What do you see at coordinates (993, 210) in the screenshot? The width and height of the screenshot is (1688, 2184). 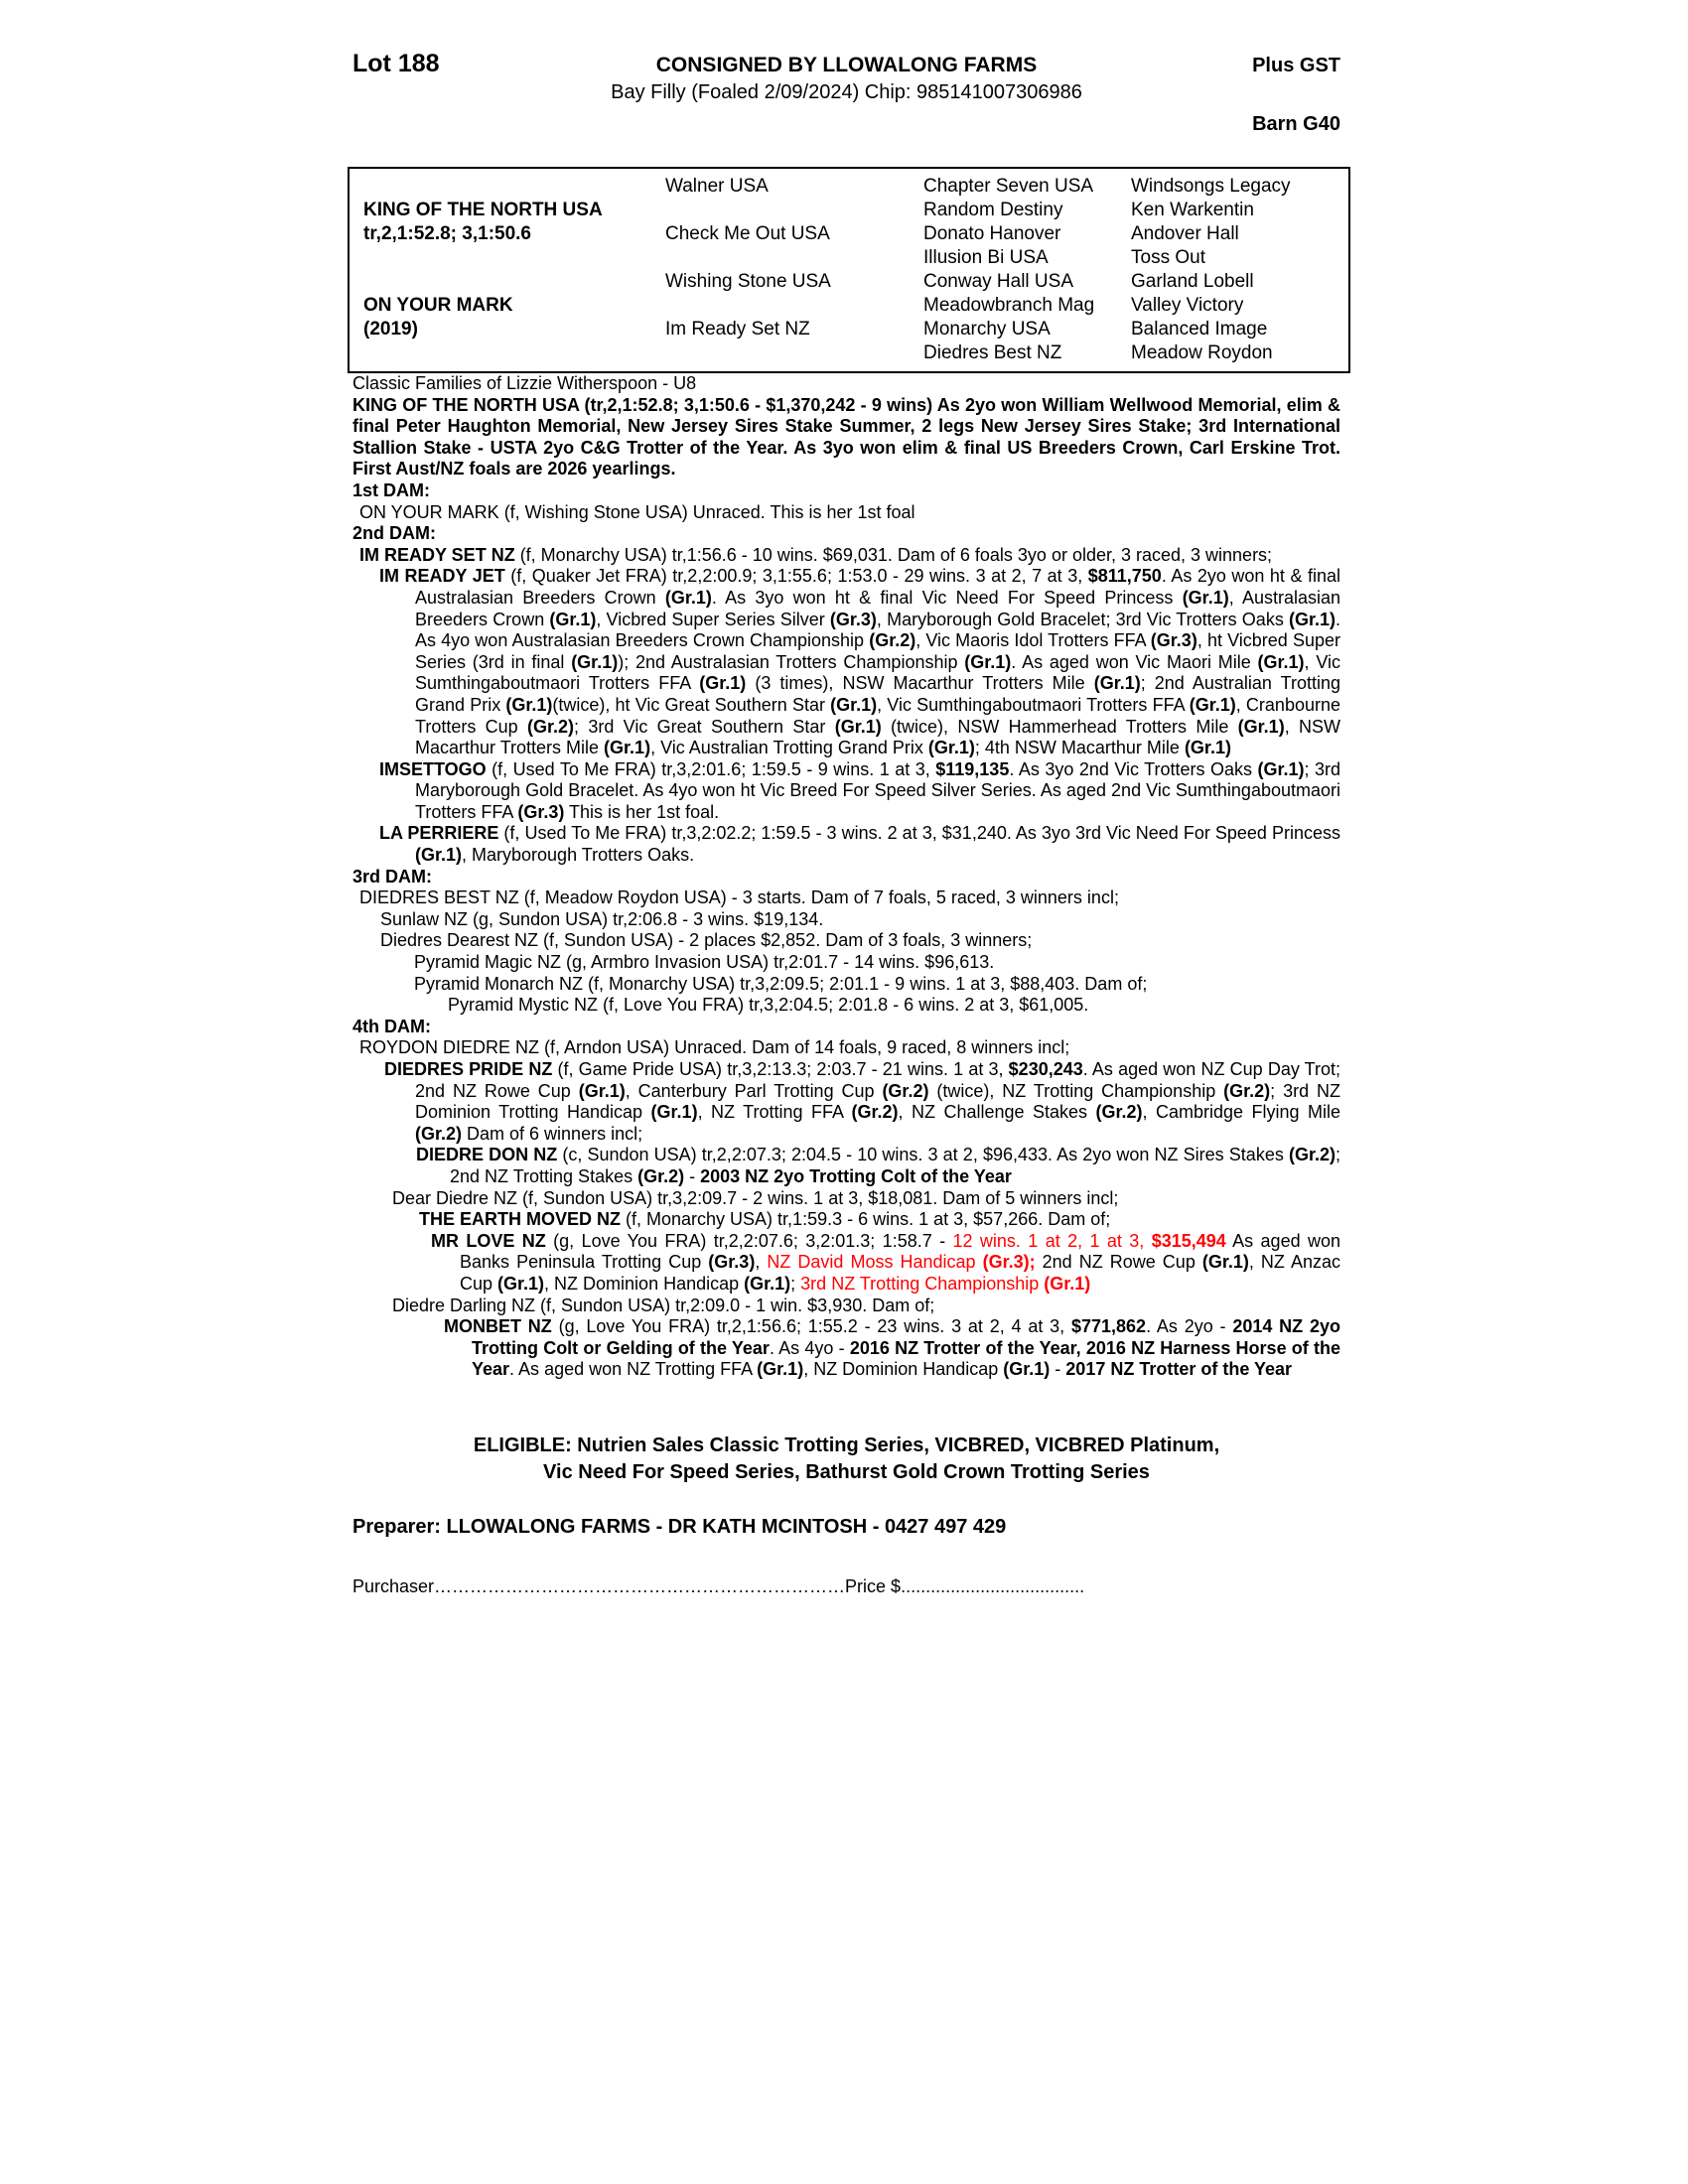 I see `pedigree-cell-gen3: Random Destiny` at bounding box center [993, 210].